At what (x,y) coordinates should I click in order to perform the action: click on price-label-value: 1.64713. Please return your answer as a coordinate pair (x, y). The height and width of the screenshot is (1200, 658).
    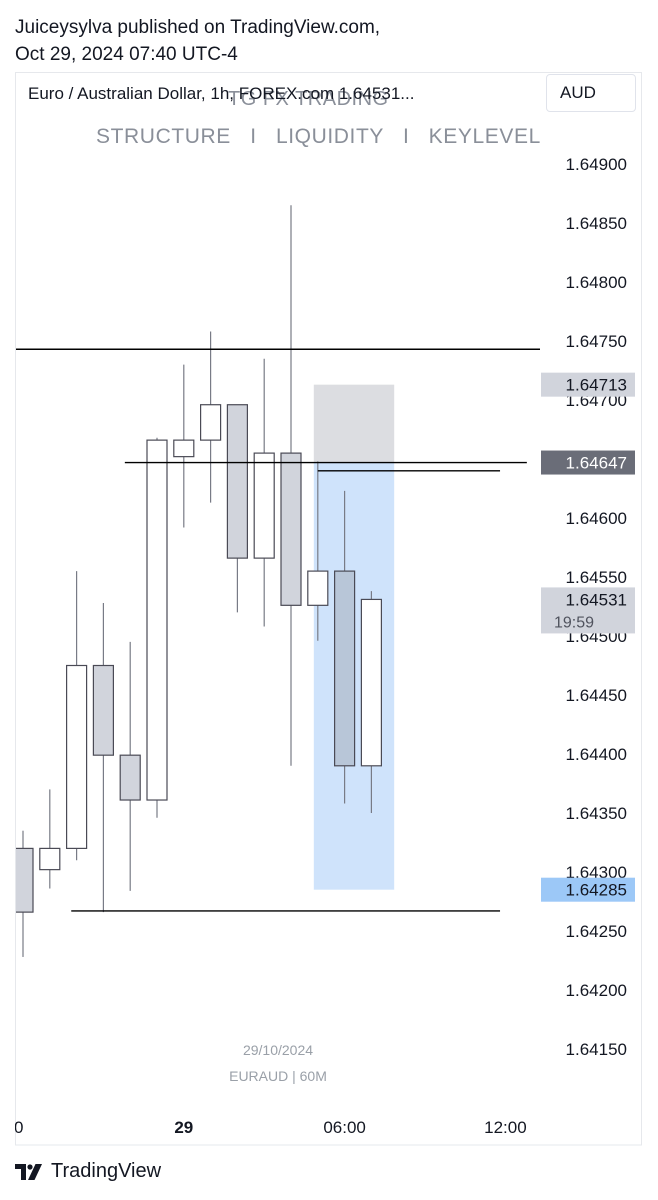
    Looking at the image, I should click on (596, 385).